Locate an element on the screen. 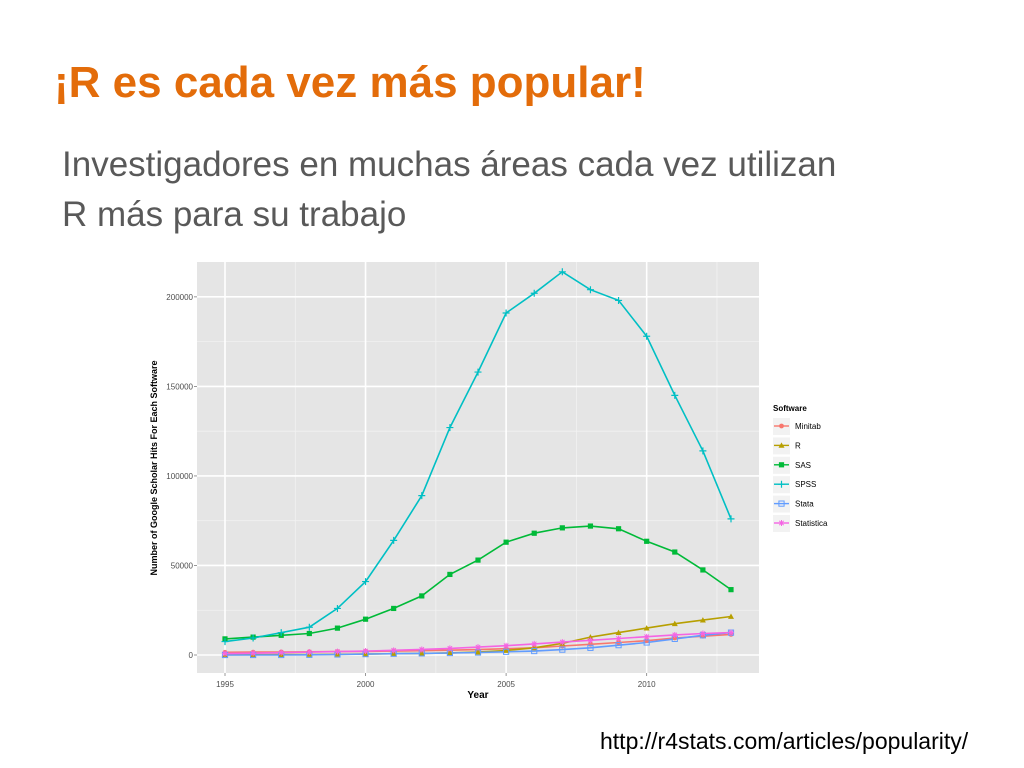 The image size is (1024, 768). subtitle-line-2: R más para su trabajo is located at coordinates (234, 214).